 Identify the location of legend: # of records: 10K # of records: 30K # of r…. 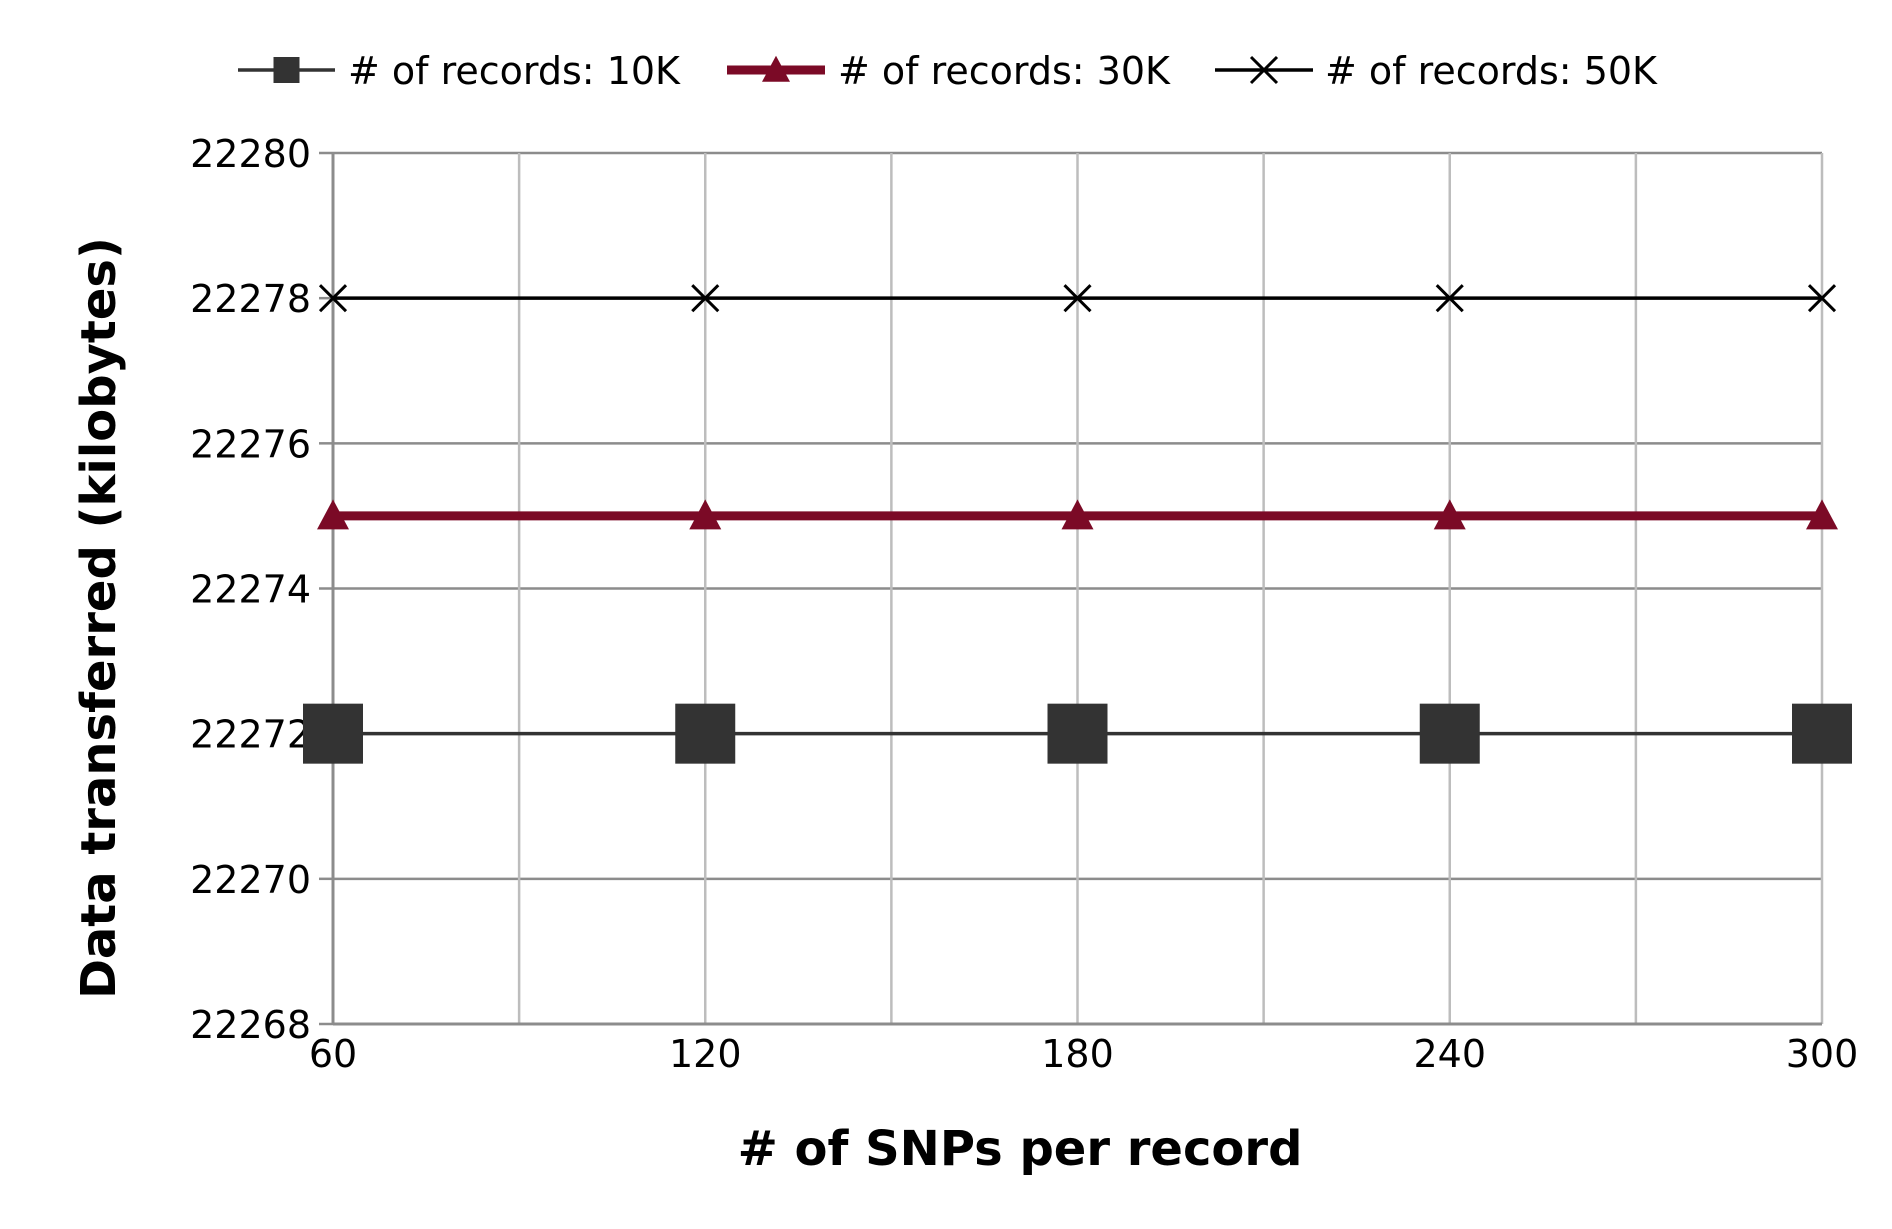
(948, 71).